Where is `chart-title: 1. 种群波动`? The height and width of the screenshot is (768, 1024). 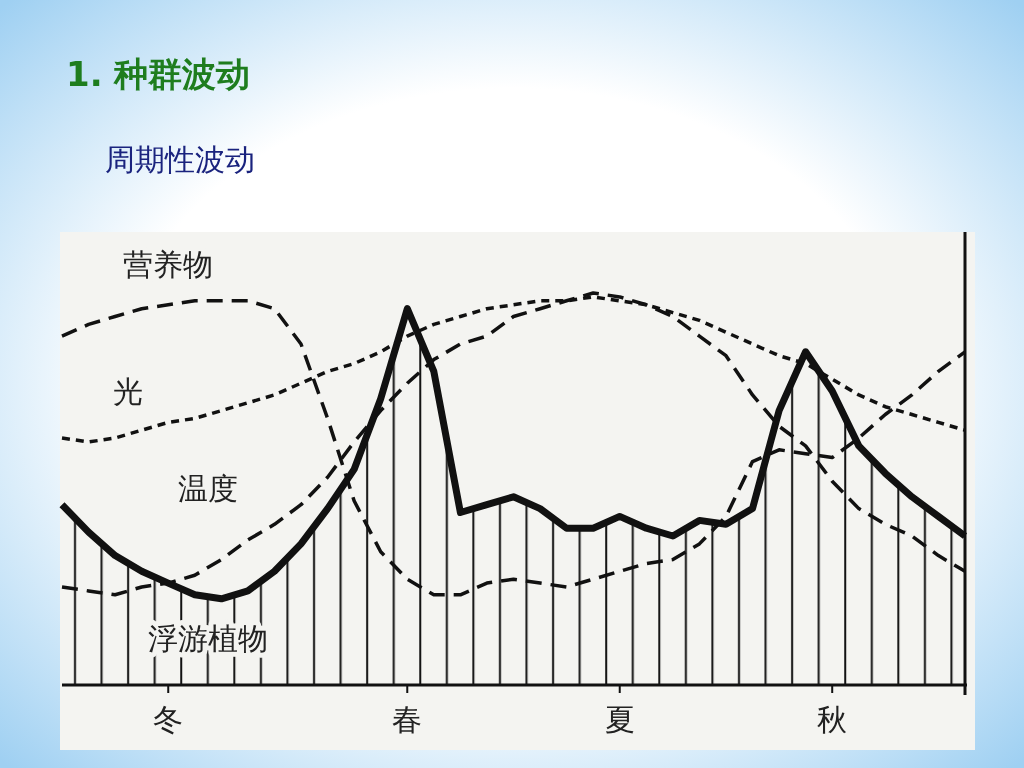
chart-title: 1. 种群波动 is located at coordinates (158, 74).